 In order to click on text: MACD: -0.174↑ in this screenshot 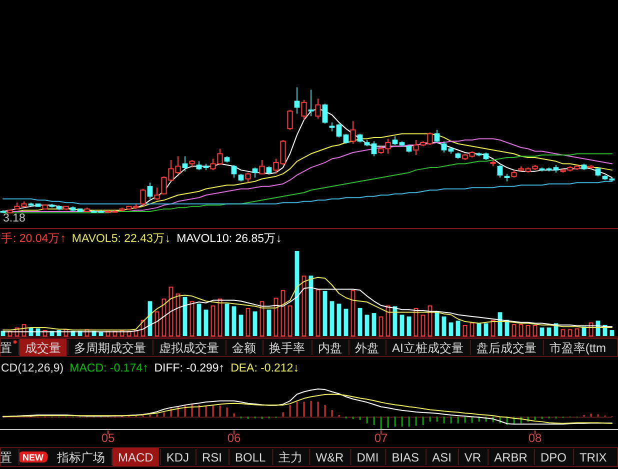, I will do `click(109, 368)`.